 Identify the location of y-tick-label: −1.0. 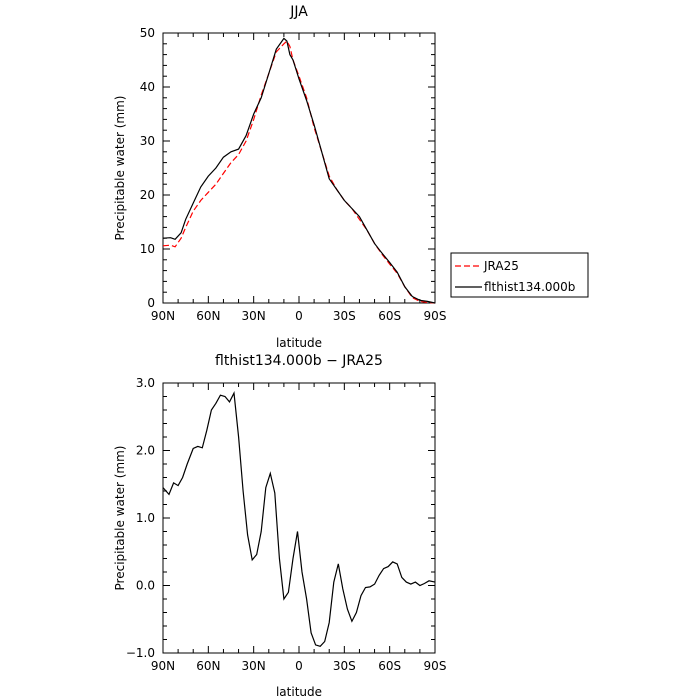
(140, 653).